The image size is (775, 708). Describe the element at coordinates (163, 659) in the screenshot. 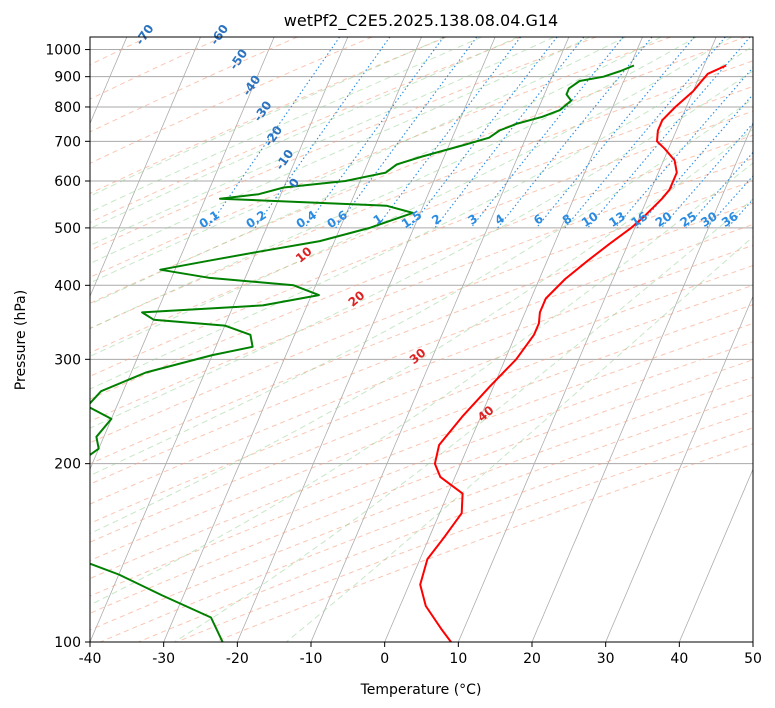

I see `x-tick-label: -30` at that location.